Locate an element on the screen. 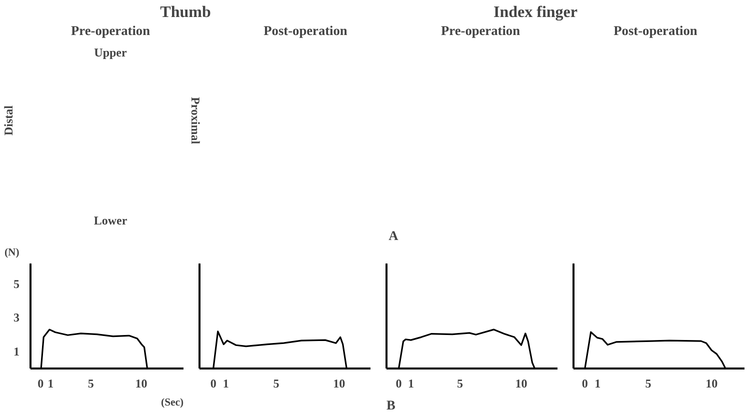 This screenshot has height=417, width=750. text: Proximal is located at coordinates (195, 120).